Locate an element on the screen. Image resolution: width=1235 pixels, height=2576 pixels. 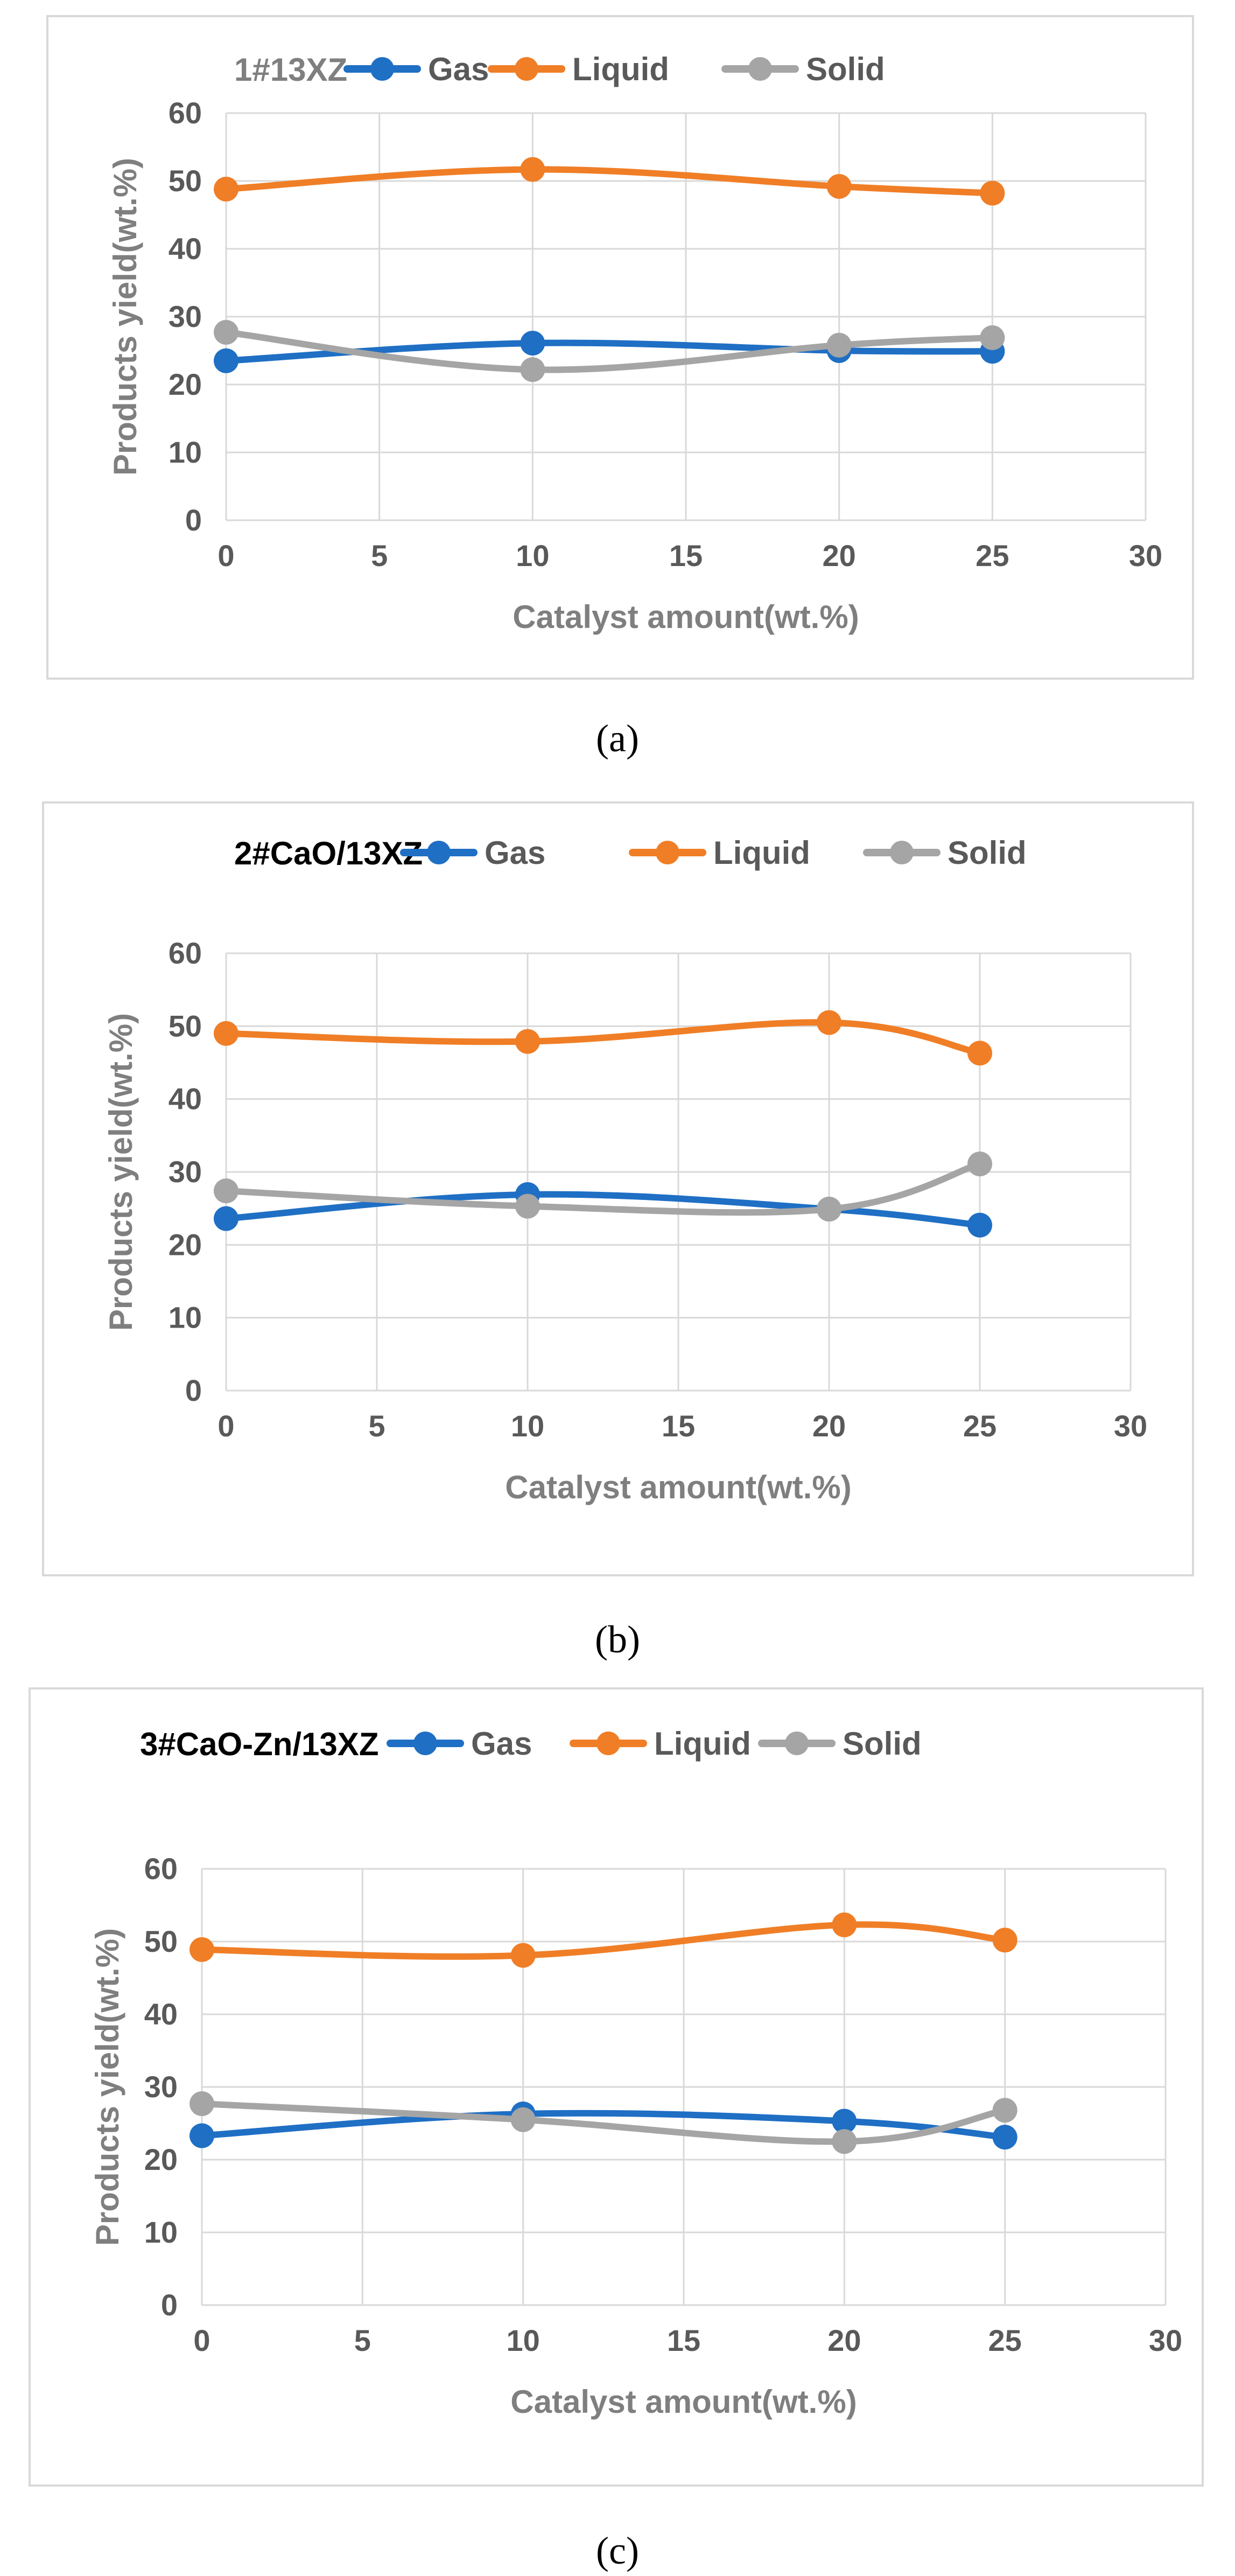
panel-caption: (c) is located at coordinates (617, 2550).